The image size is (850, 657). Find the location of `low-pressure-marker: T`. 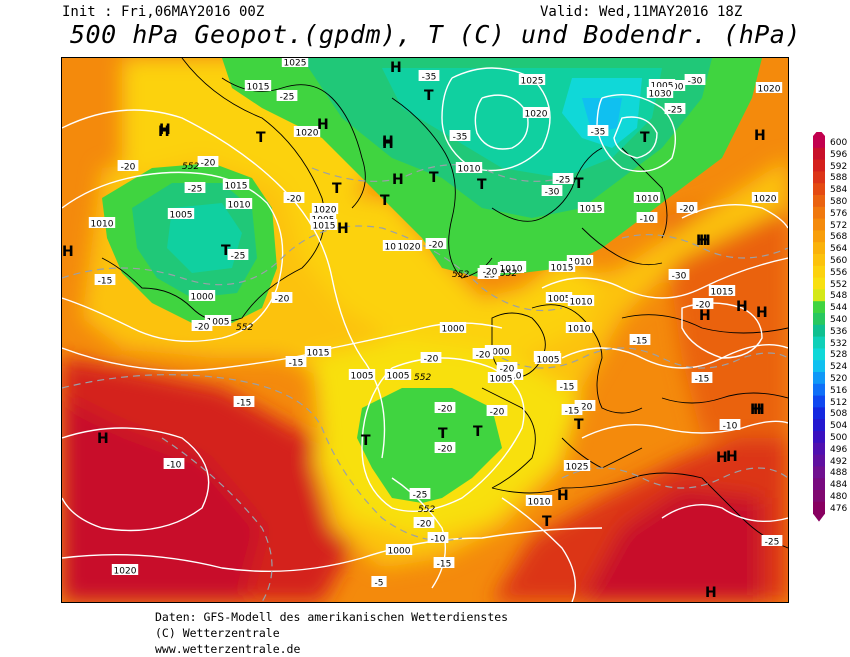

low-pressure-marker: T is located at coordinates (337, 189).